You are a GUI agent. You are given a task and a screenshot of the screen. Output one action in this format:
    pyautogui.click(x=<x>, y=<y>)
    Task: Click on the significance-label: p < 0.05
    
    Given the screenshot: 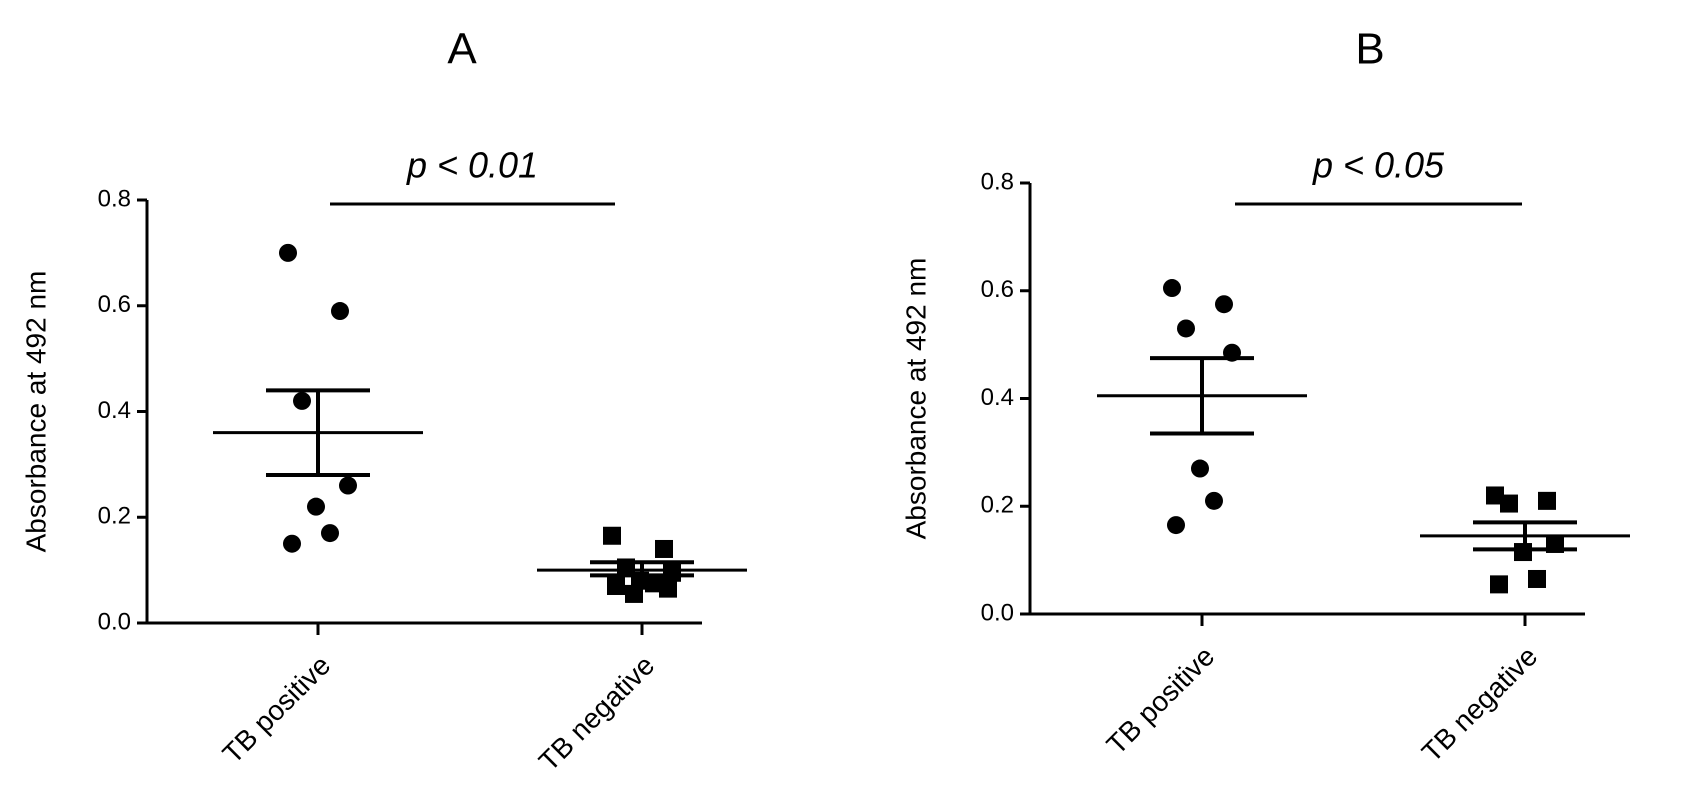 What is the action you would take?
    pyautogui.click(x=1378, y=165)
    